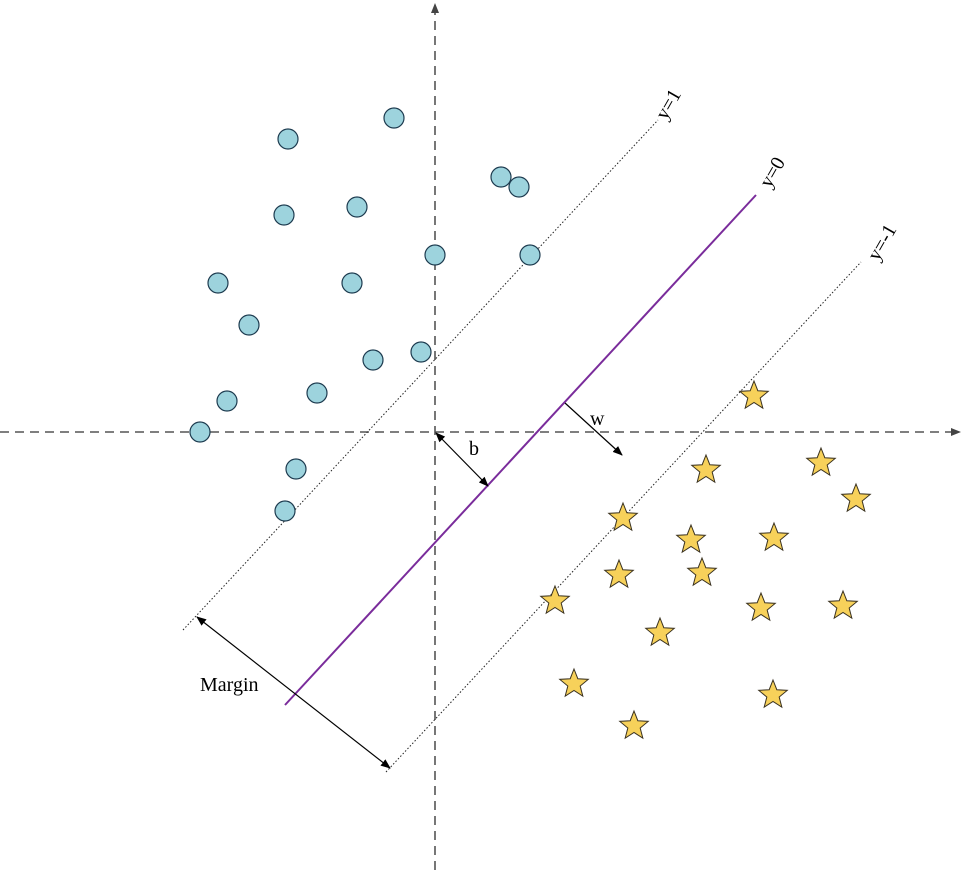  Describe the element at coordinates (772, 172) in the screenshot. I see `label-y-zero: y=0` at that location.